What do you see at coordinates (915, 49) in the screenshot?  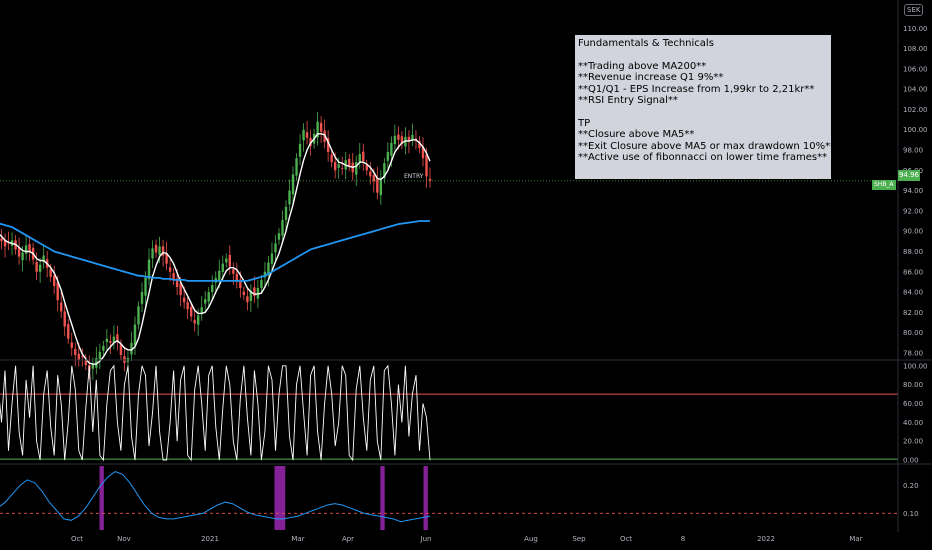 I see `y-tick-label: 108.00` at bounding box center [915, 49].